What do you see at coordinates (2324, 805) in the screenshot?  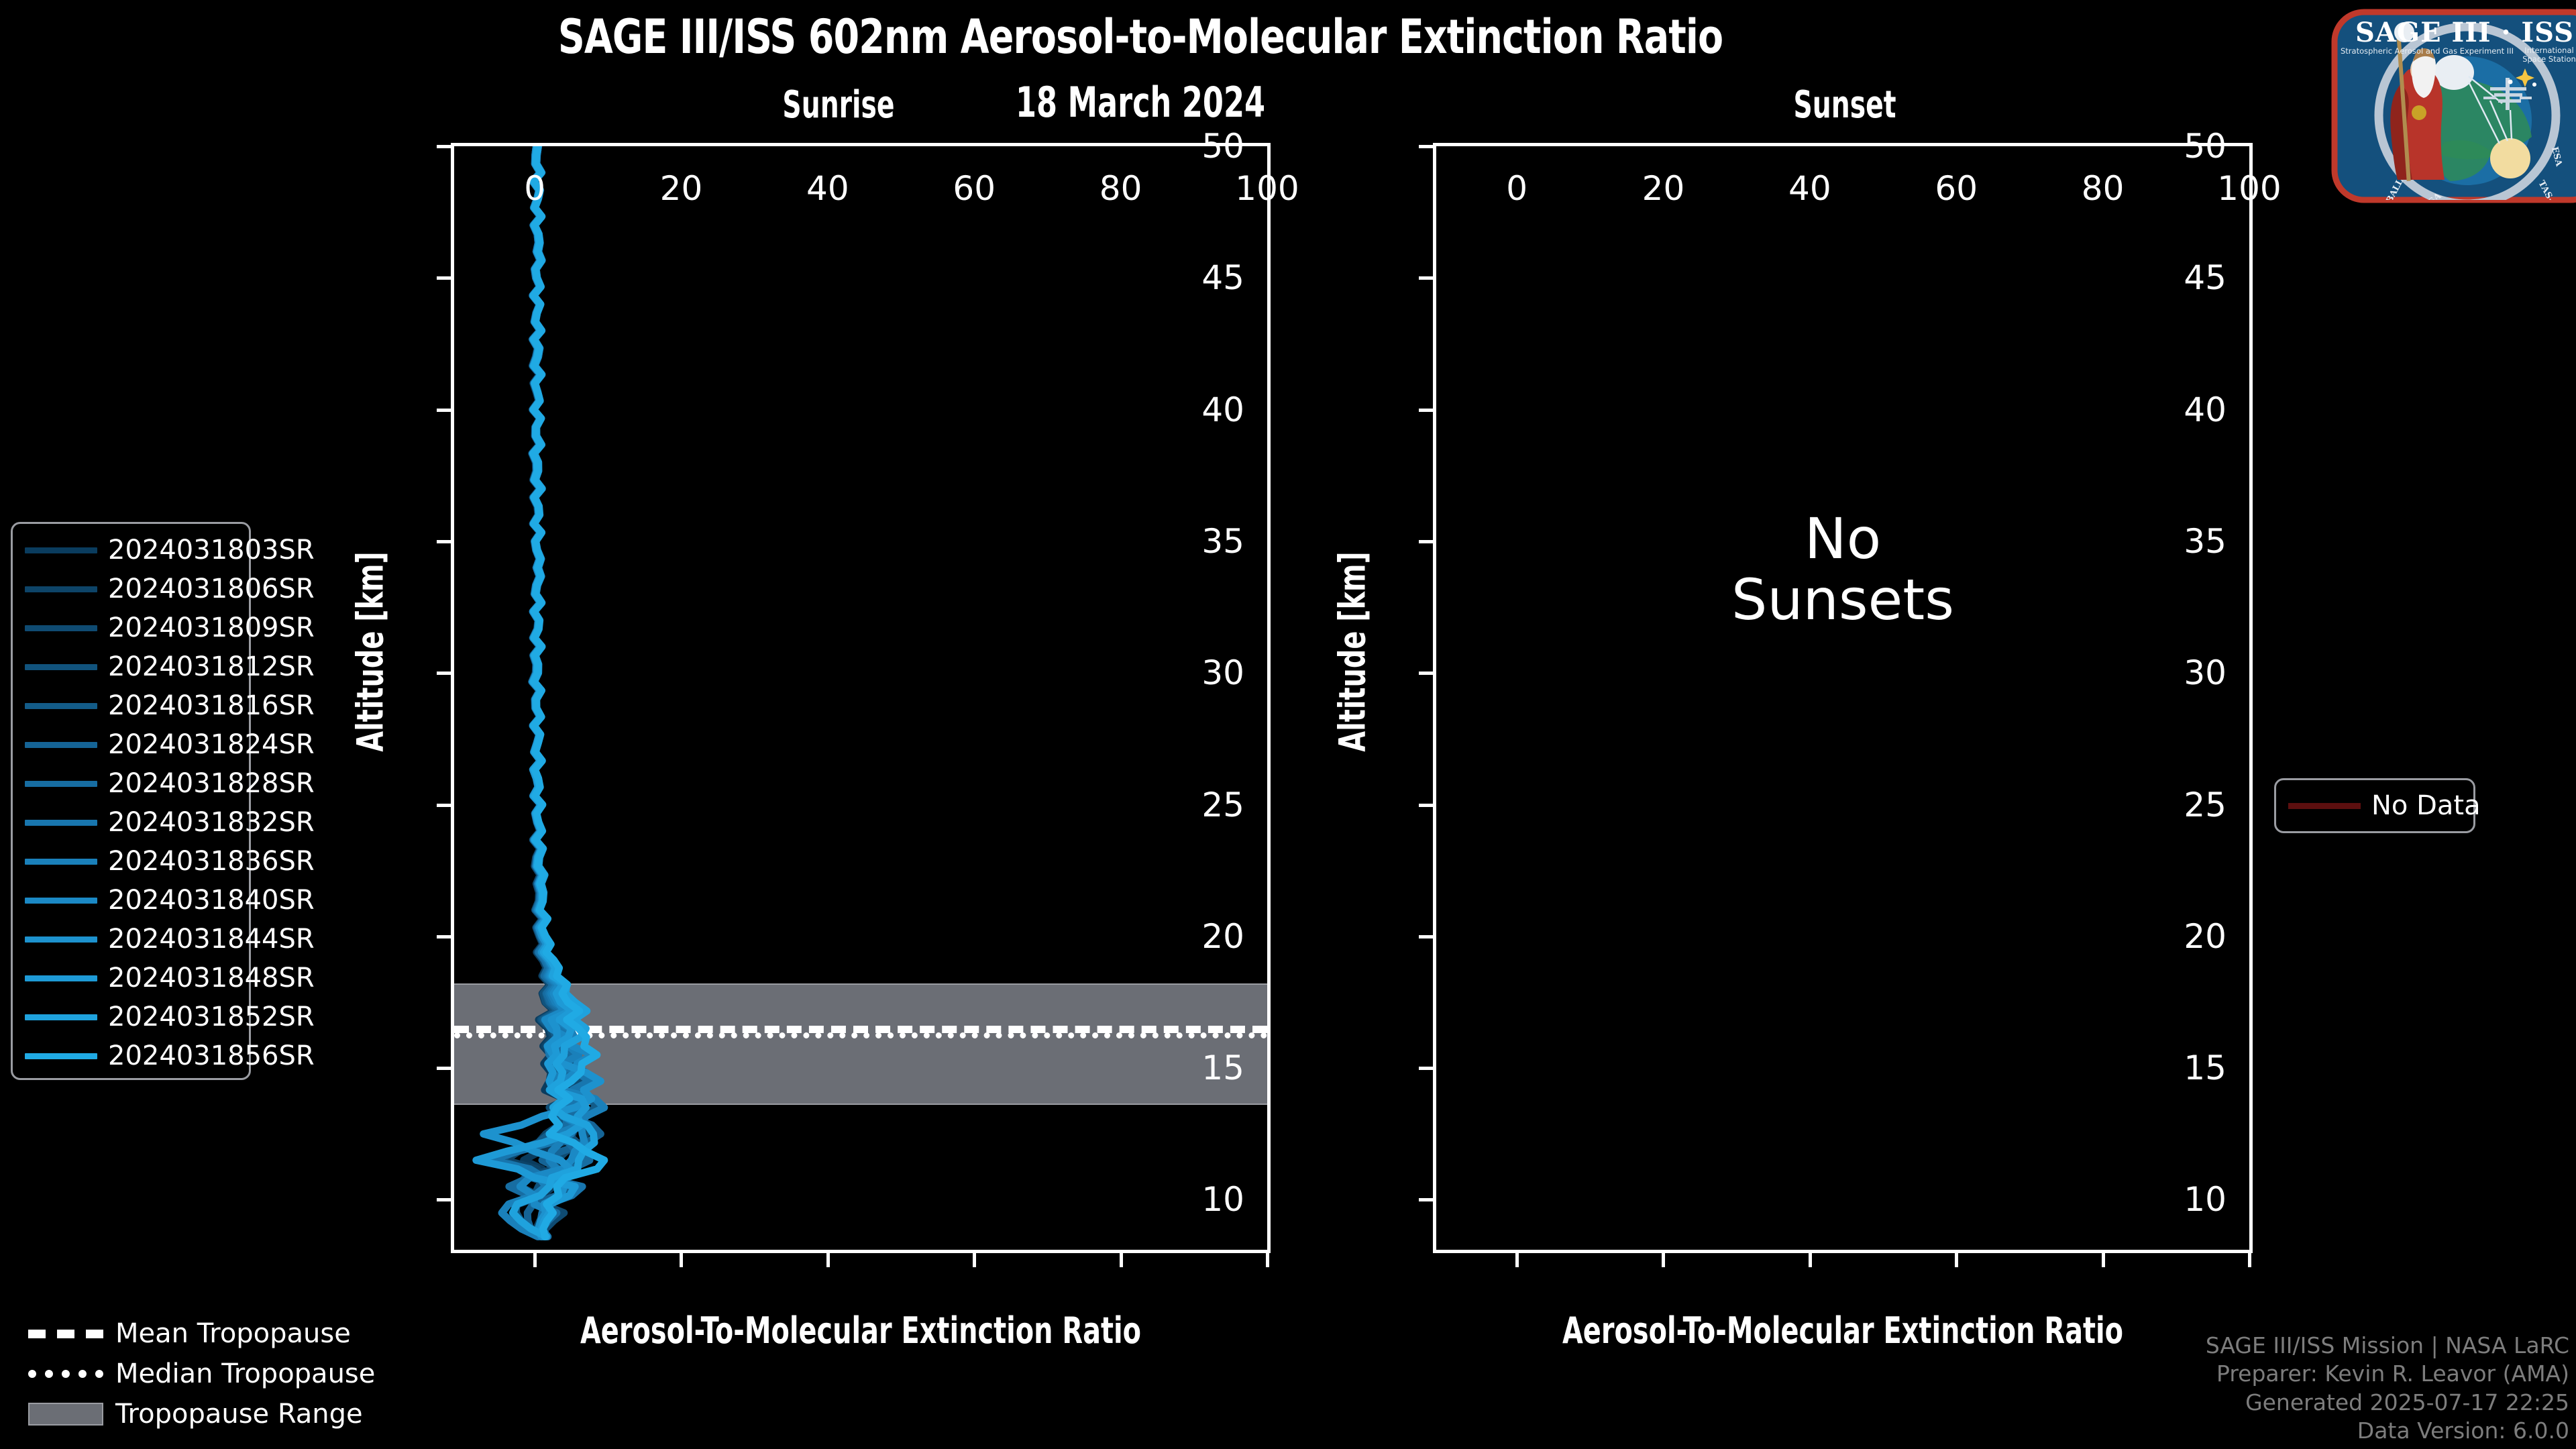 I see `no-data-swatch` at bounding box center [2324, 805].